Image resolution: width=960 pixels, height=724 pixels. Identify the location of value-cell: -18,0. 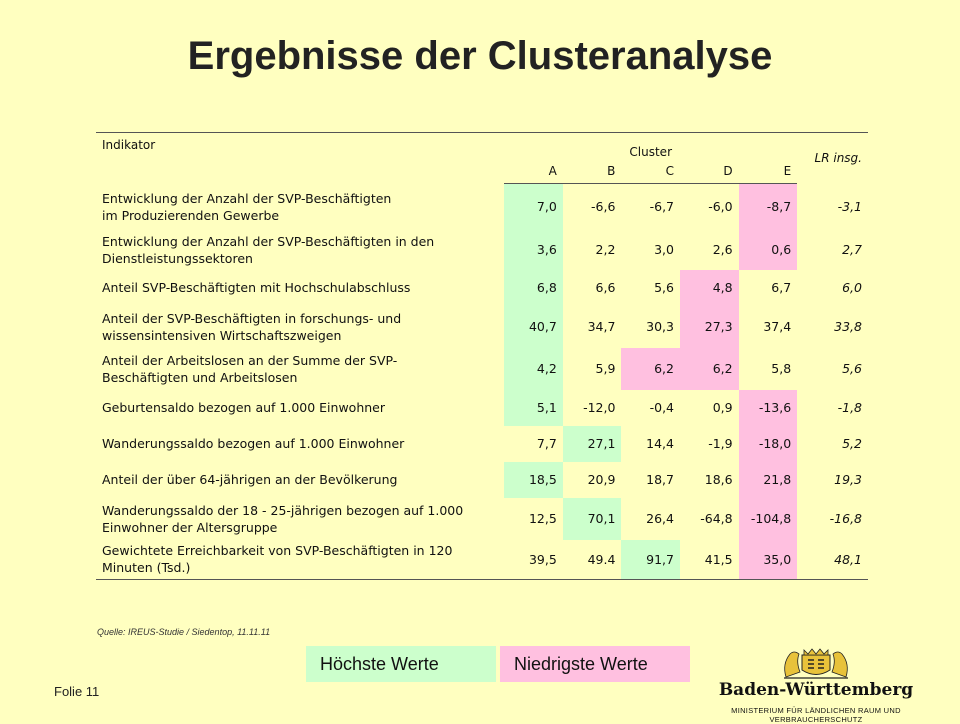
(768, 443).